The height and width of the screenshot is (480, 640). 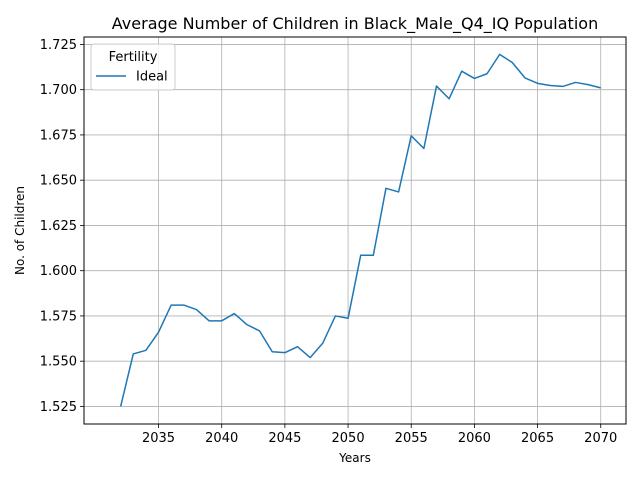 I want to click on x-tick-label: 2070, so click(x=600, y=438).